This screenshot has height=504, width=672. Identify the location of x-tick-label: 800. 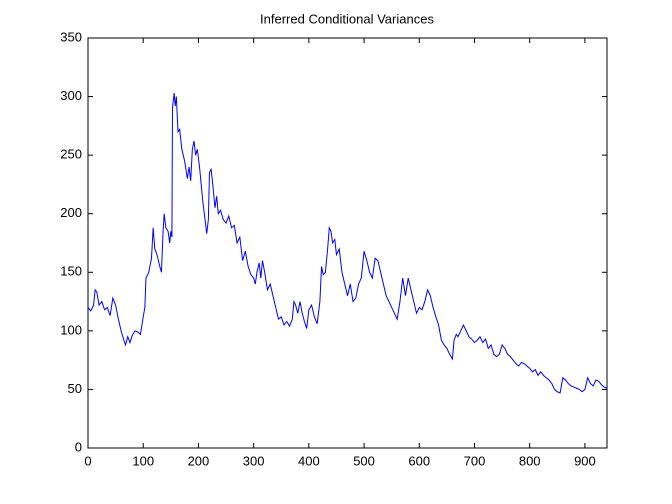
(530, 460).